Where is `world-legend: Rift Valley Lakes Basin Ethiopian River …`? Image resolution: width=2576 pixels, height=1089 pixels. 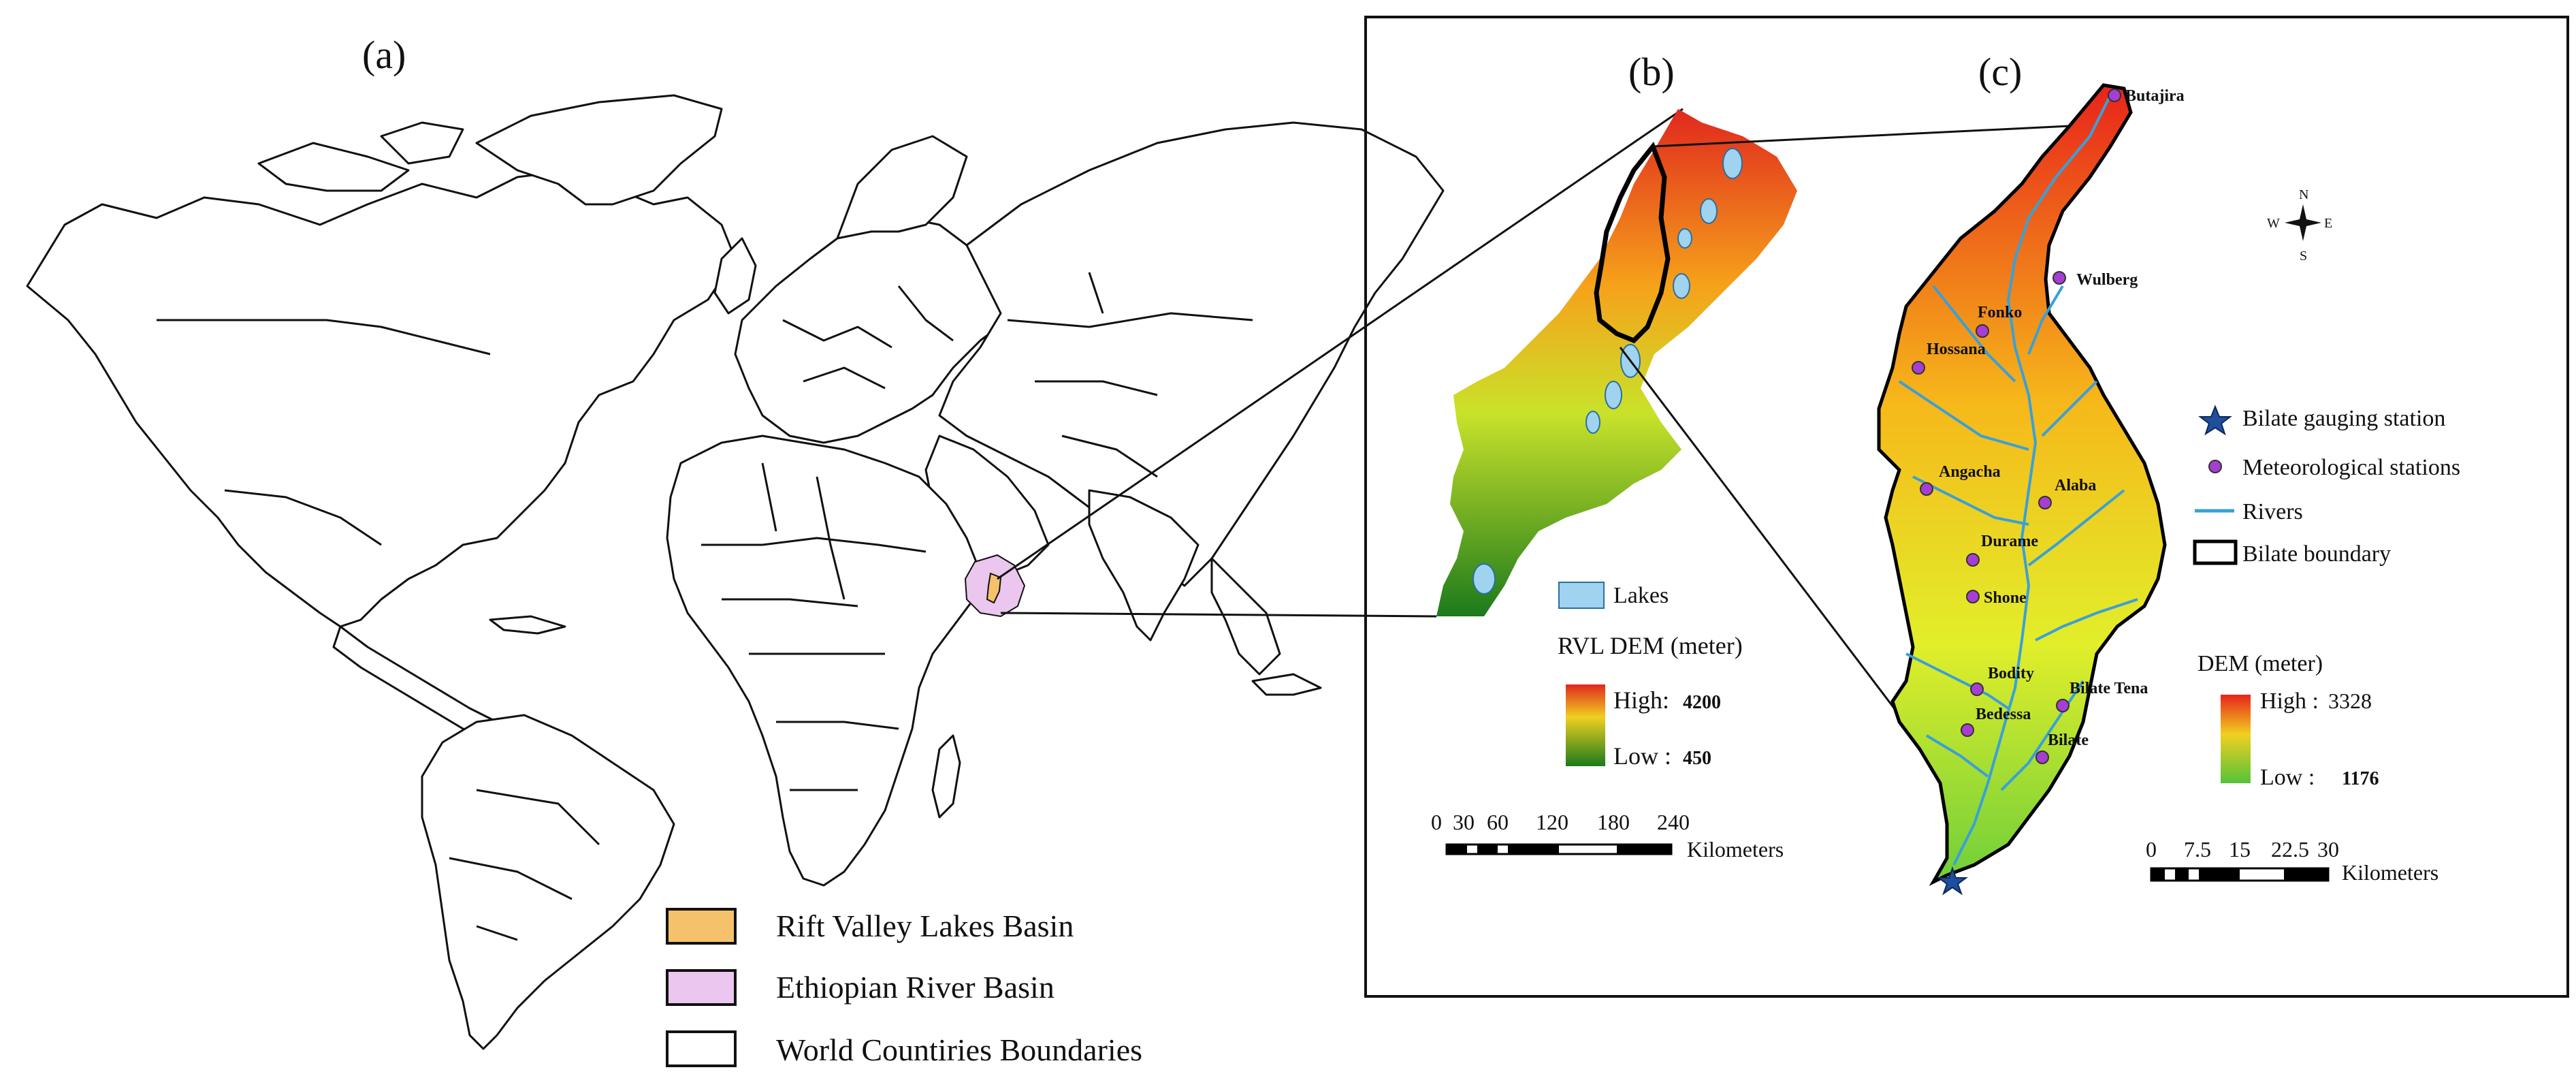 world-legend: Rift Valley Lakes Basin Ethiopian River … is located at coordinates (904, 988).